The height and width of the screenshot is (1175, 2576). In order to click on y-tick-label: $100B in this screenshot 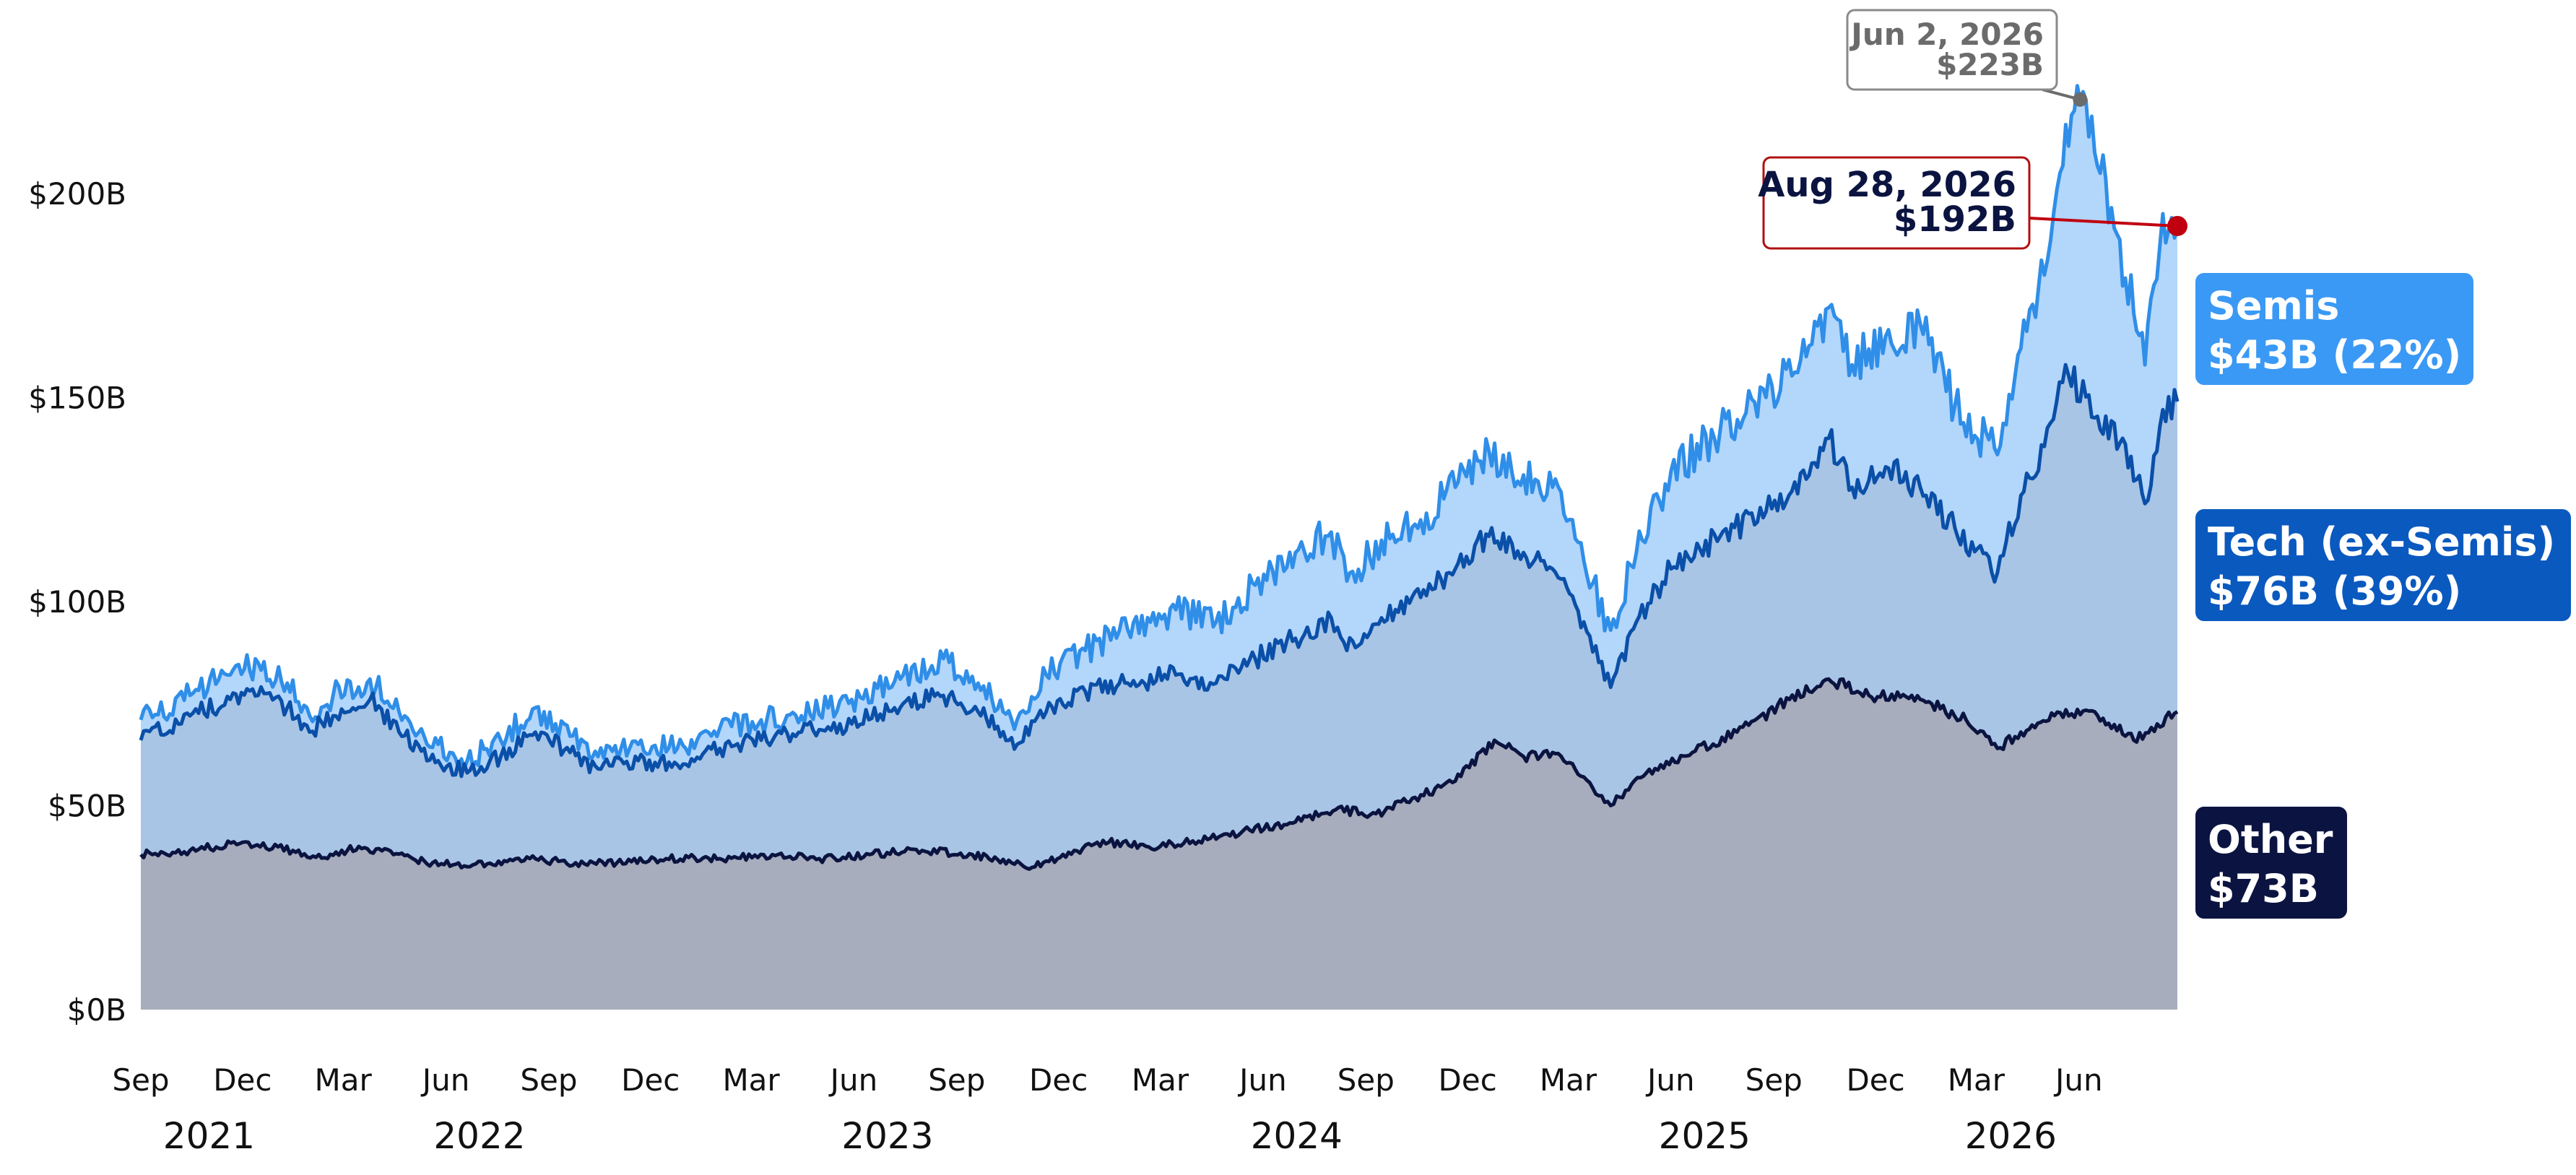, I will do `click(77, 602)`.